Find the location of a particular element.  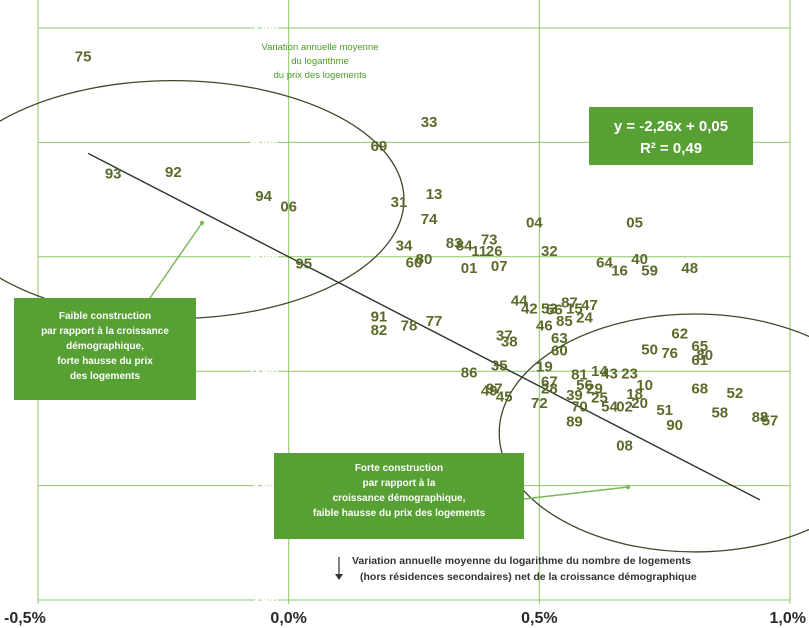

point-label-57: 57 is located at coordinates (770, 420).